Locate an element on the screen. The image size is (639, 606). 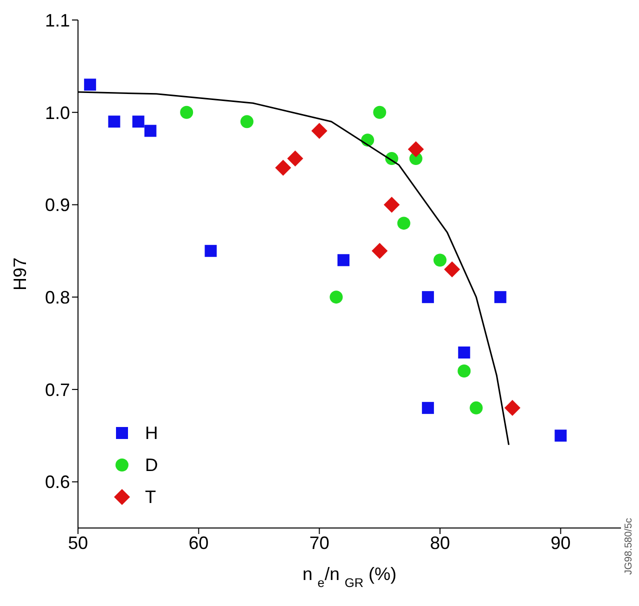
y-axis-title: H97 is located at coordinates (20, 274).